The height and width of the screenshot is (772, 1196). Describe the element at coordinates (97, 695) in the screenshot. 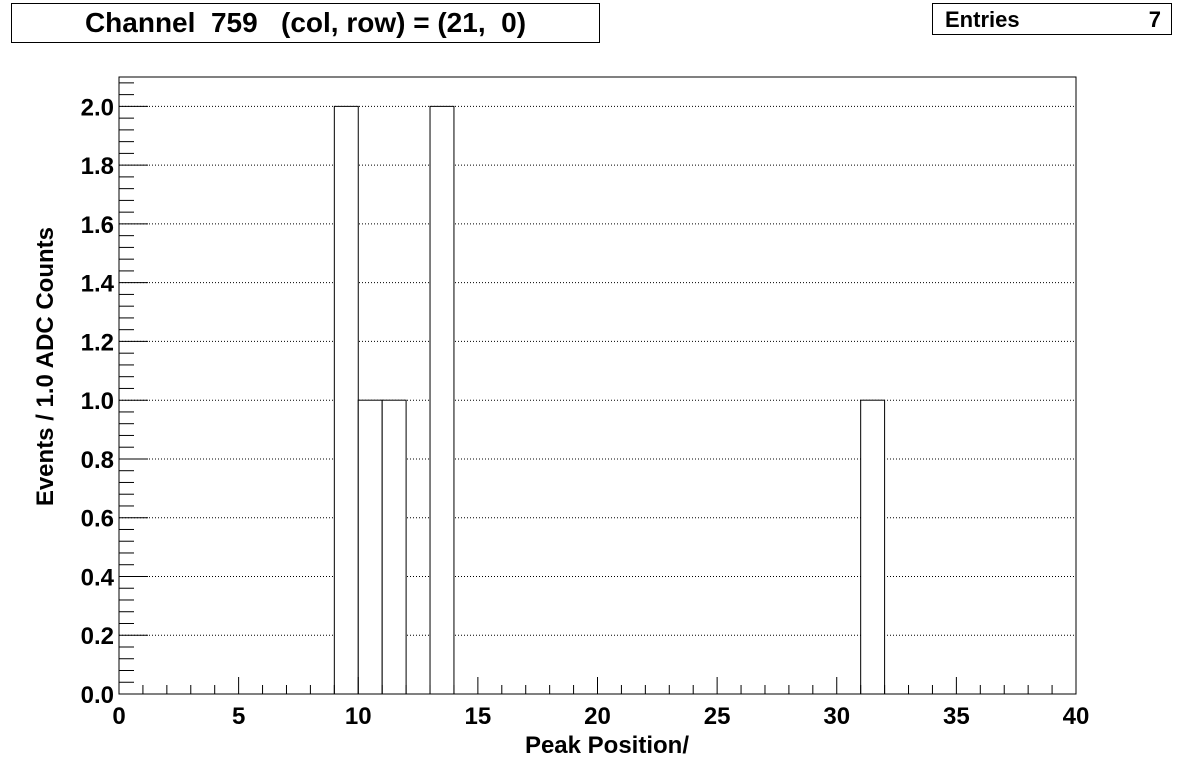

I see `y-tick-label: 0.0` at that location.